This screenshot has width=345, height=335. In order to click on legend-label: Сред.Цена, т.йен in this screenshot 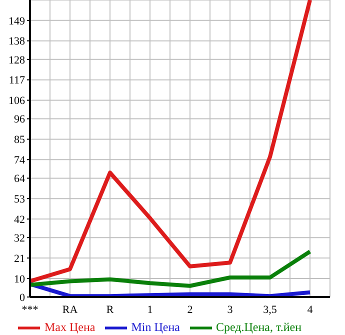, I will do `click(259, 327)`.